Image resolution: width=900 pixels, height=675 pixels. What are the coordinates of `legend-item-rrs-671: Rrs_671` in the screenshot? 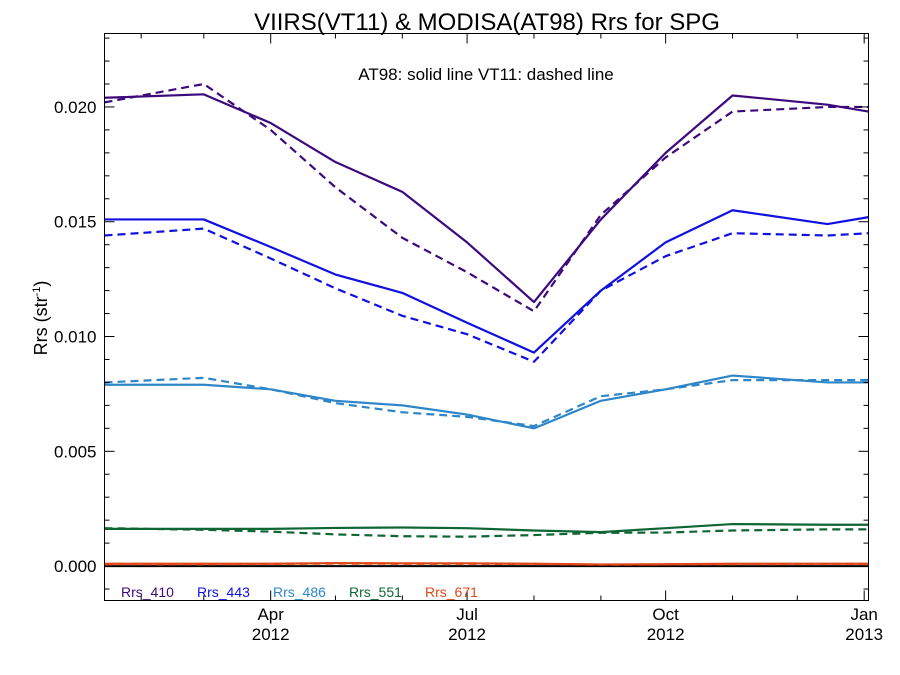 It's located at (451, 592).